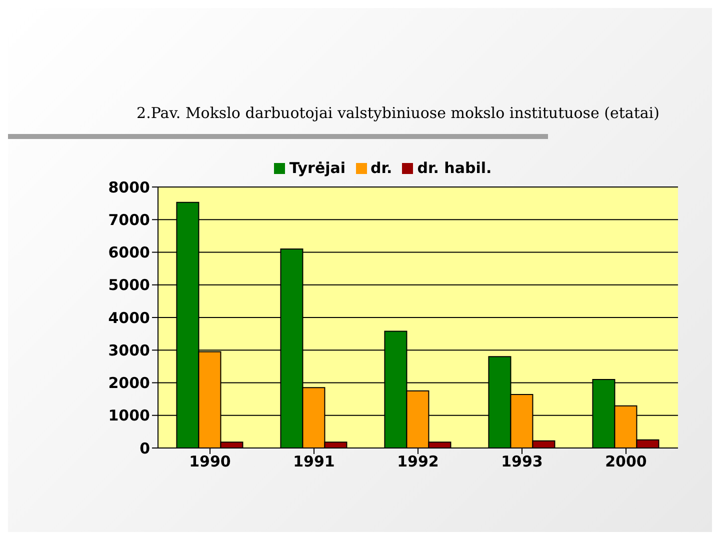 This screenshot has width=720, height=540. I want to click on y-tick-label: 5000, so click(129, 285).